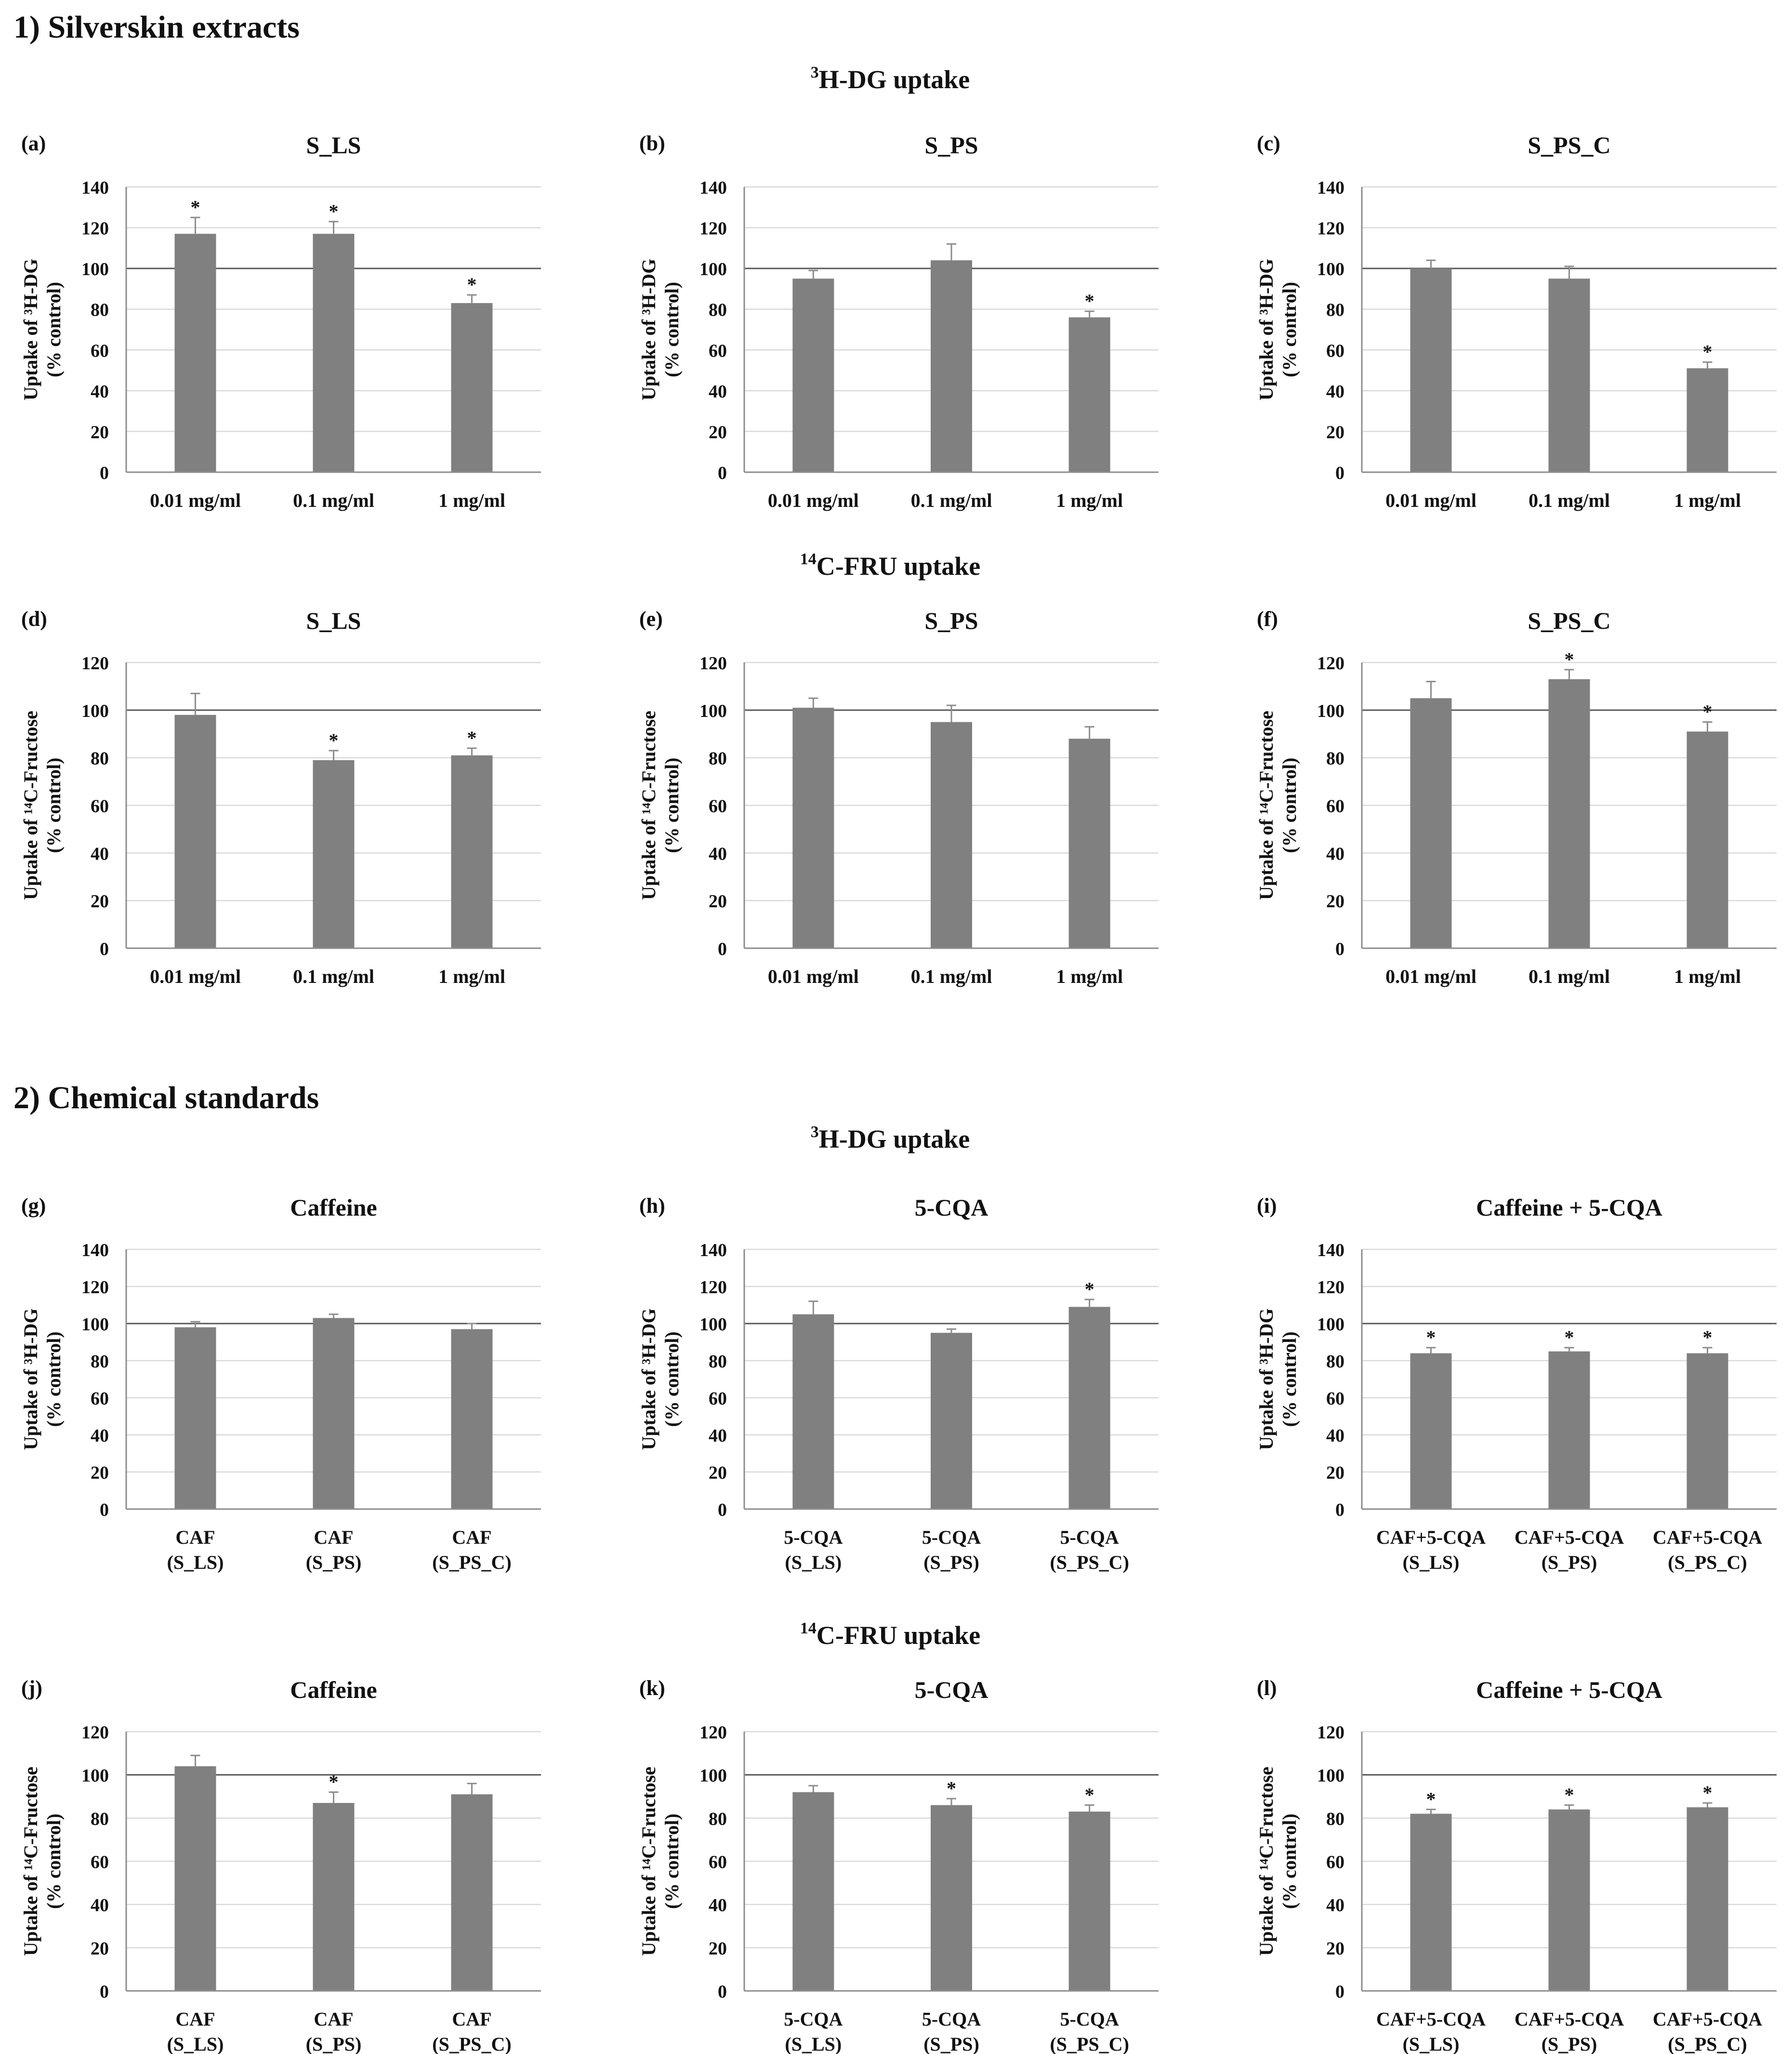  What do you see at coordinates (334, 1689) in the screenshot?
I see `panel-title: Caffeine` at bounding box center [334, 1689].